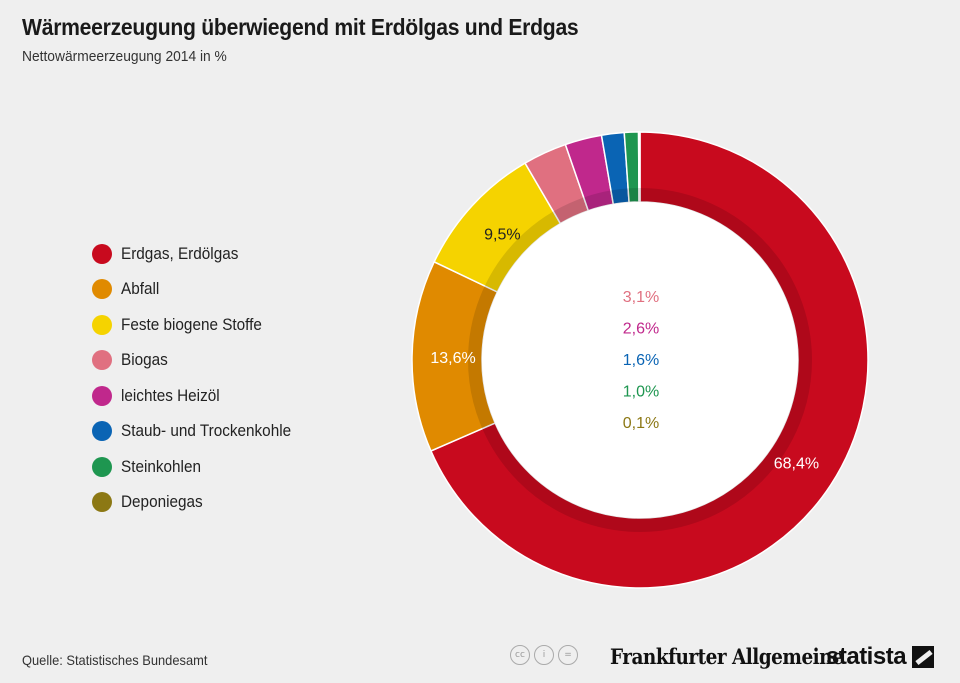 Image resolution: width=960 pixels, height=683 pixels. I want to click on center-value-label: 1,6%, so click(641, 360).